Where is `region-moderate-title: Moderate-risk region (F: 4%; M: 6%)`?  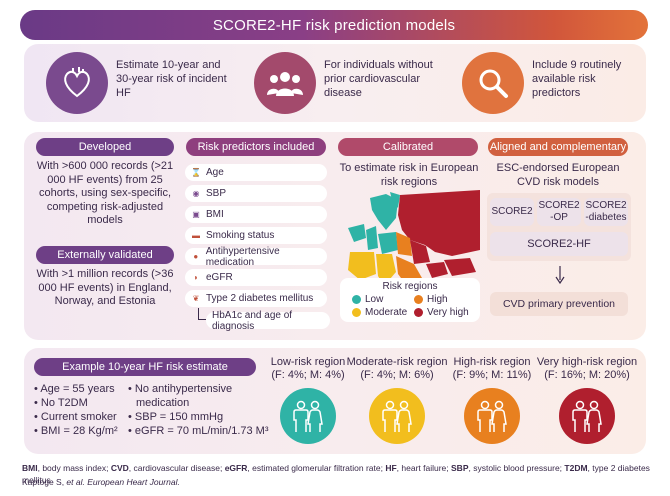
region-moderate-title: Moderate-risk region (F: 4%; M: 6%) is located at coordinates (397, 369).